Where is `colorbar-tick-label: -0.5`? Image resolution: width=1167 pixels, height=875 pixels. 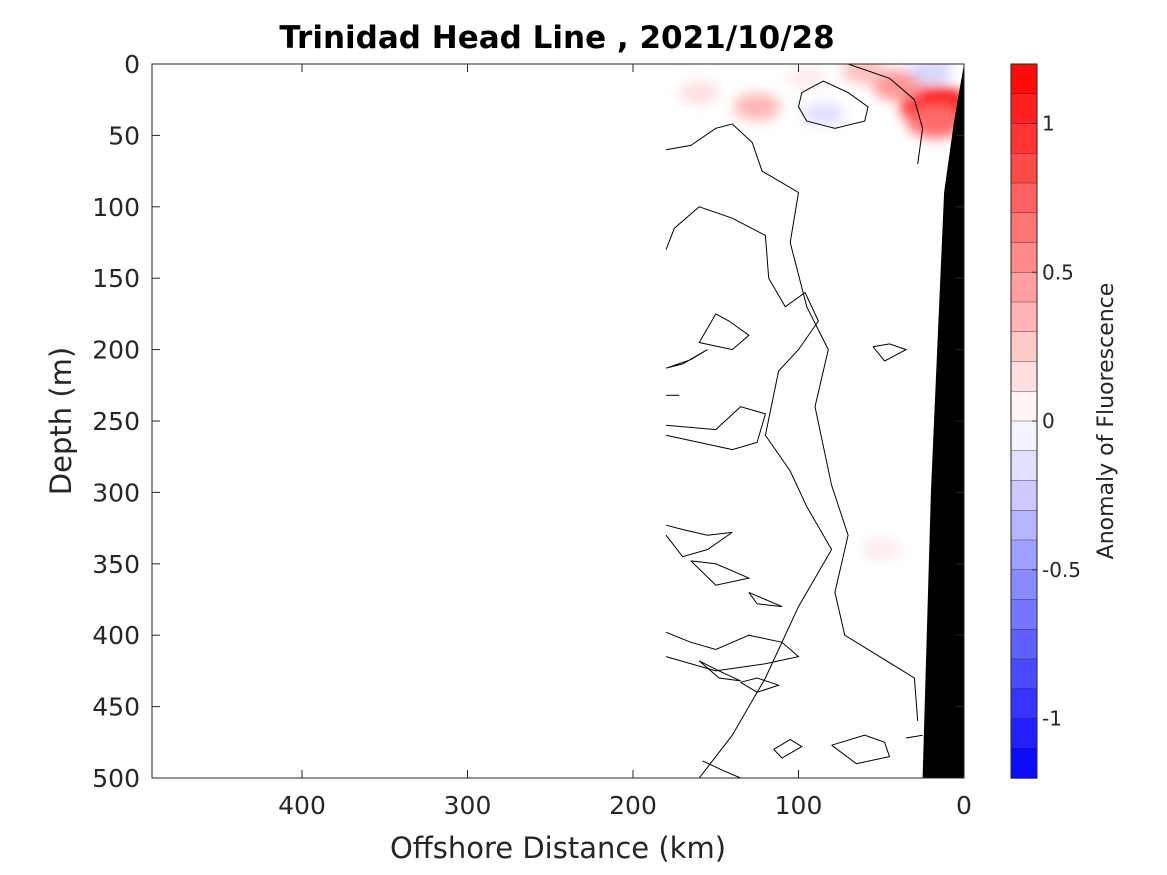
colorbar-tick-label: -0.5 is located at coordinates (1061, 570).